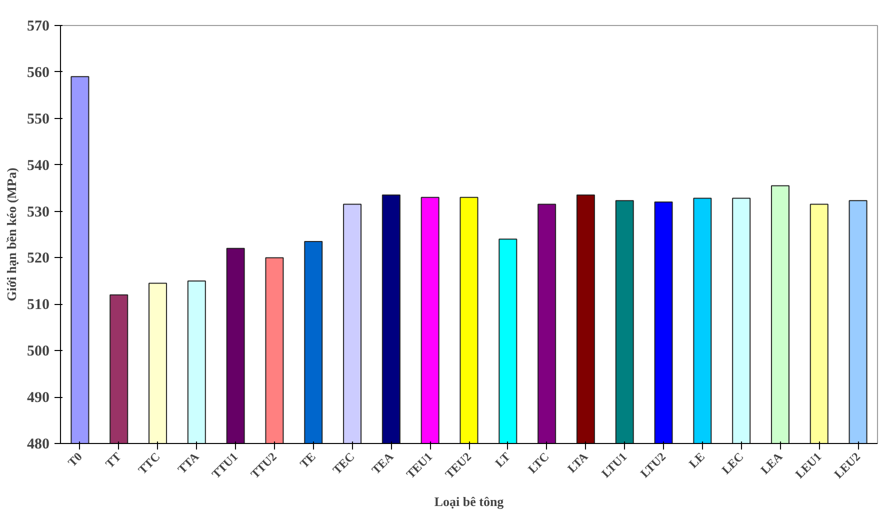 The image size is (891, 518). Describe the element at coordinates (577, 462) in the screenshot. I see `x-tick-label: LTA` at that location.